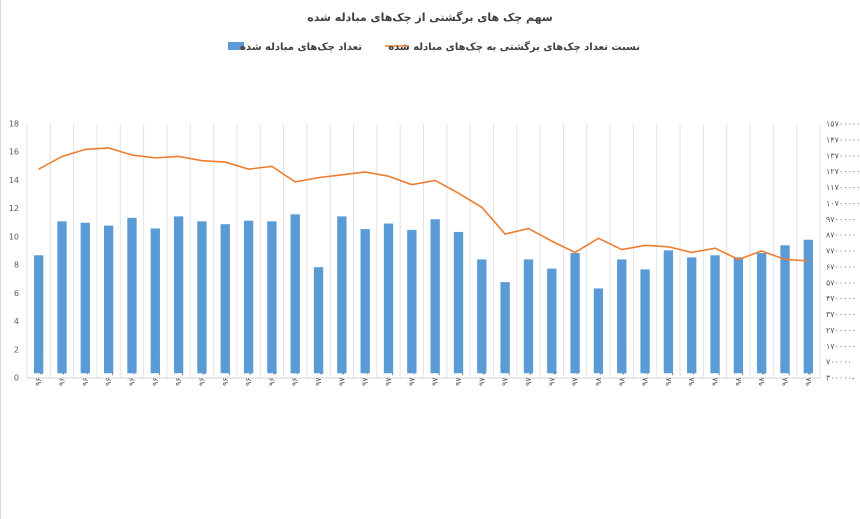 The image size is (860, 519). Describe the element at coordinates (458, 374) in the screenshot. I see `x-tick-label: مهر ۹۷` at that location.